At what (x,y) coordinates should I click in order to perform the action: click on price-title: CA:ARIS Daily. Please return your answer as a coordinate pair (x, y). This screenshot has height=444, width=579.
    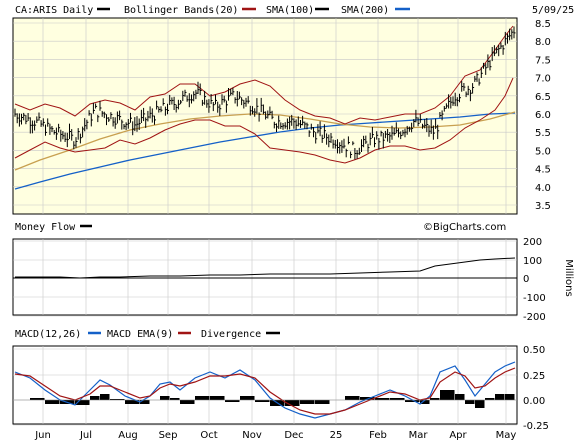
    Looking at the image, I should click on (54, 10).